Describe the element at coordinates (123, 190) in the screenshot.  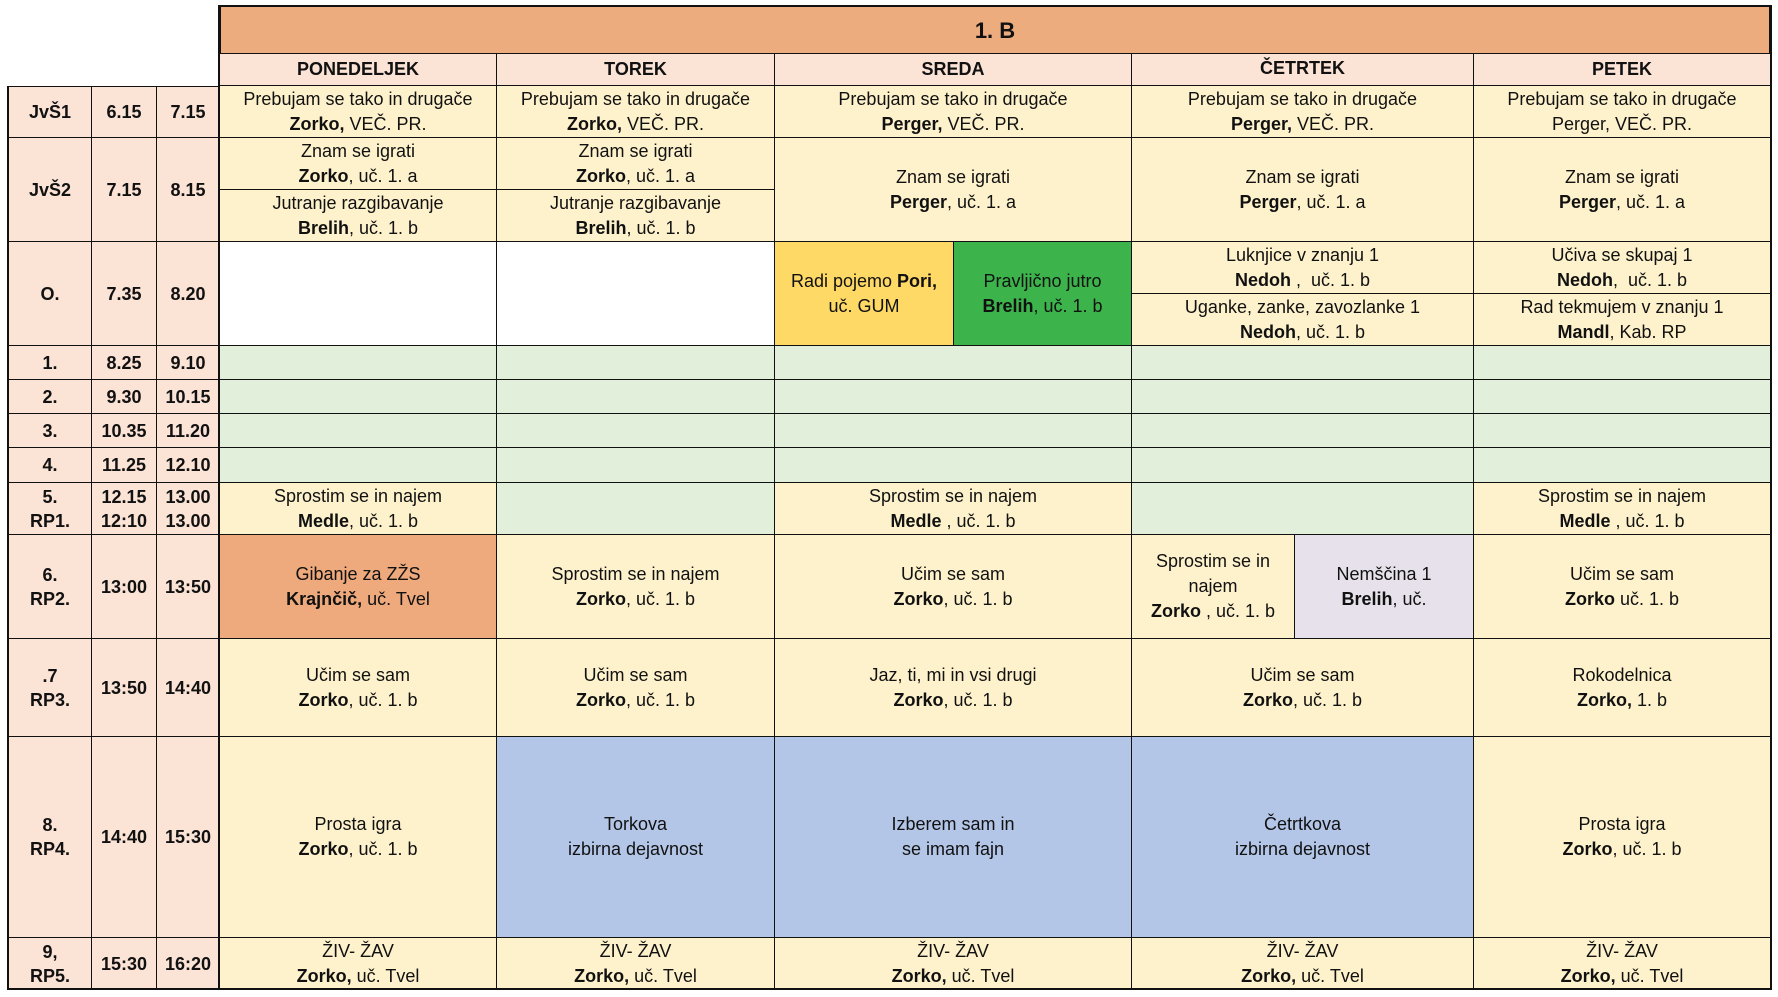
I see `row-start-time: 7.15` at that location.